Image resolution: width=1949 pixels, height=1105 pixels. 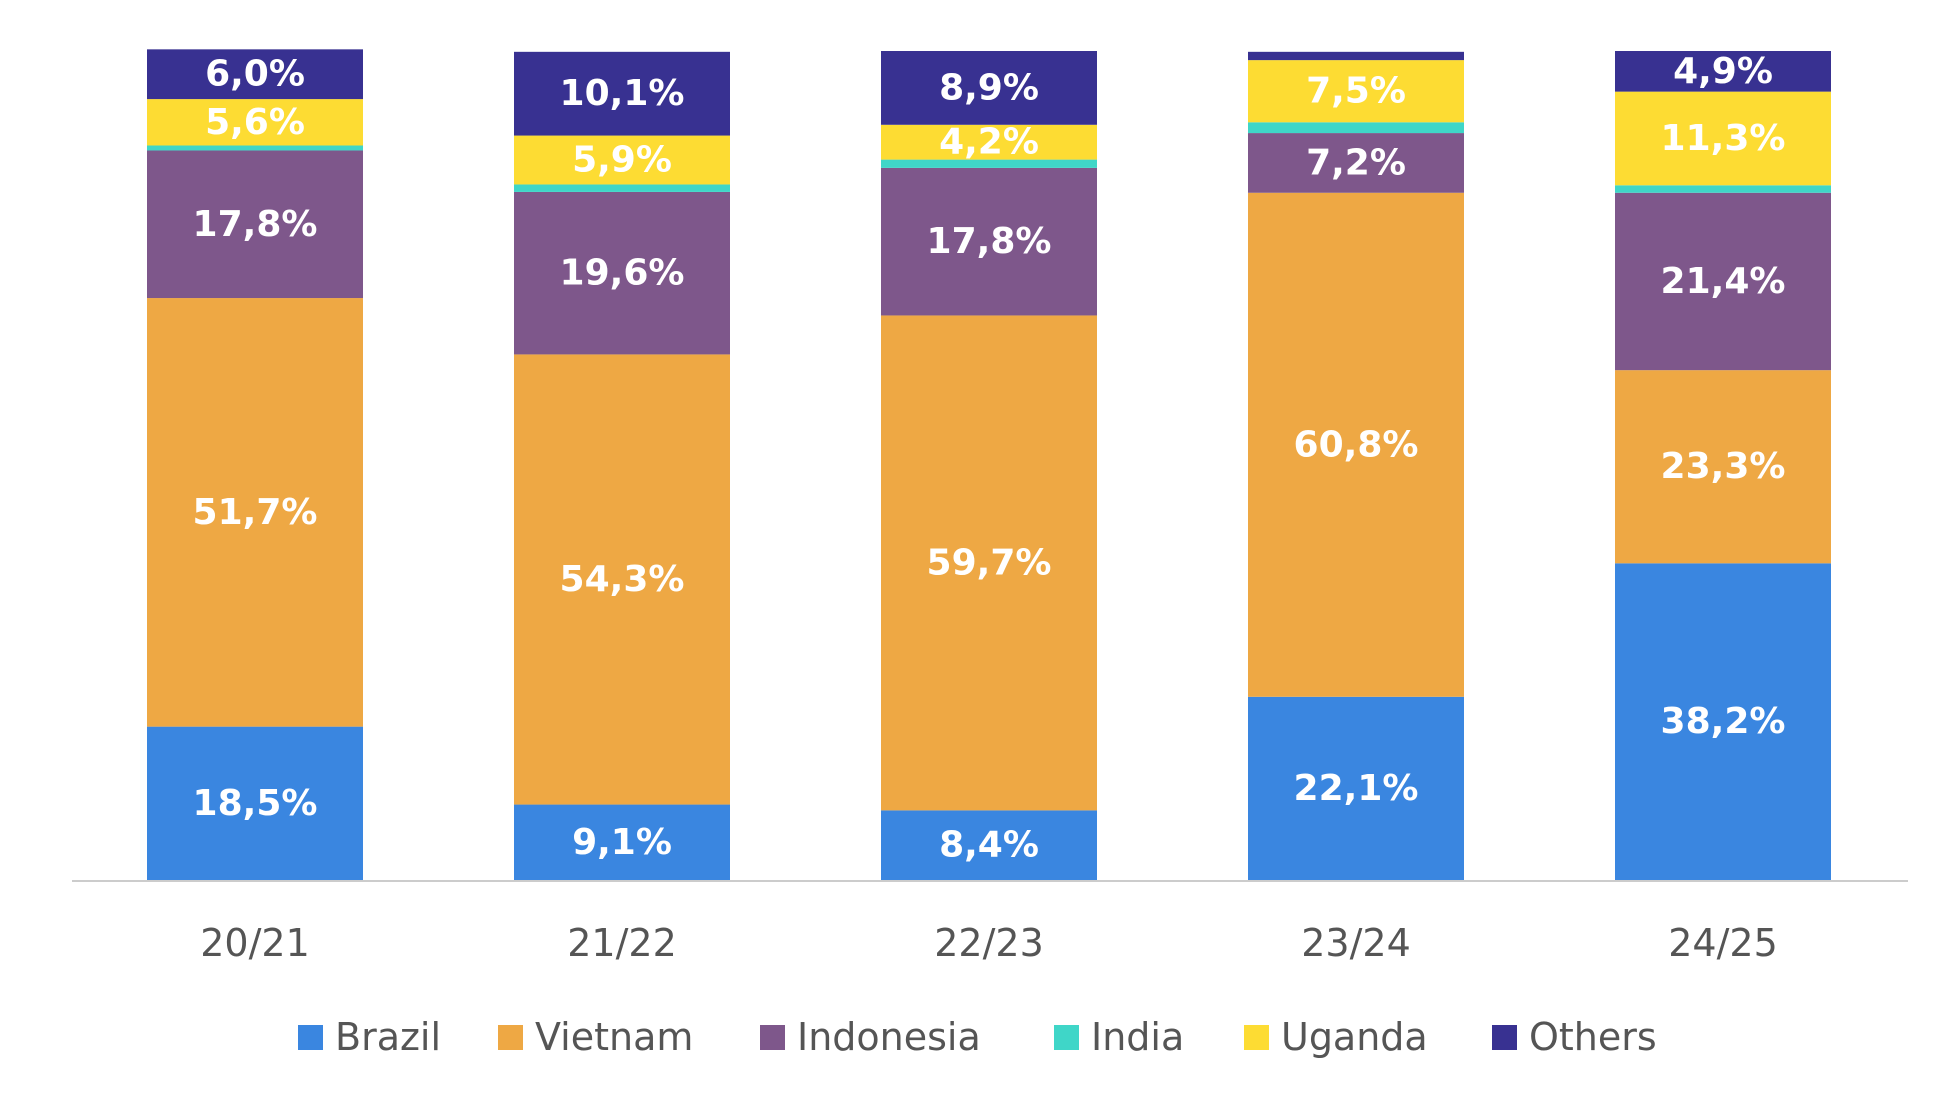 I want to click on data-label-brazil-23-24: 22,1%, so click(x=1356, y=788).